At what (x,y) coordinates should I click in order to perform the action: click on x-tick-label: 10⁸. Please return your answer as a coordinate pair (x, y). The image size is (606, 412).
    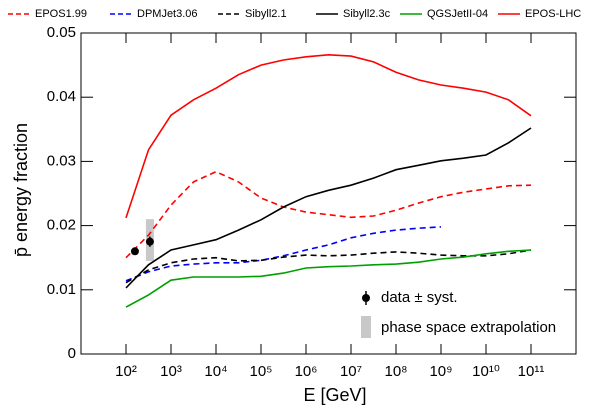
    Looking at the image, I should click on (395, 371).